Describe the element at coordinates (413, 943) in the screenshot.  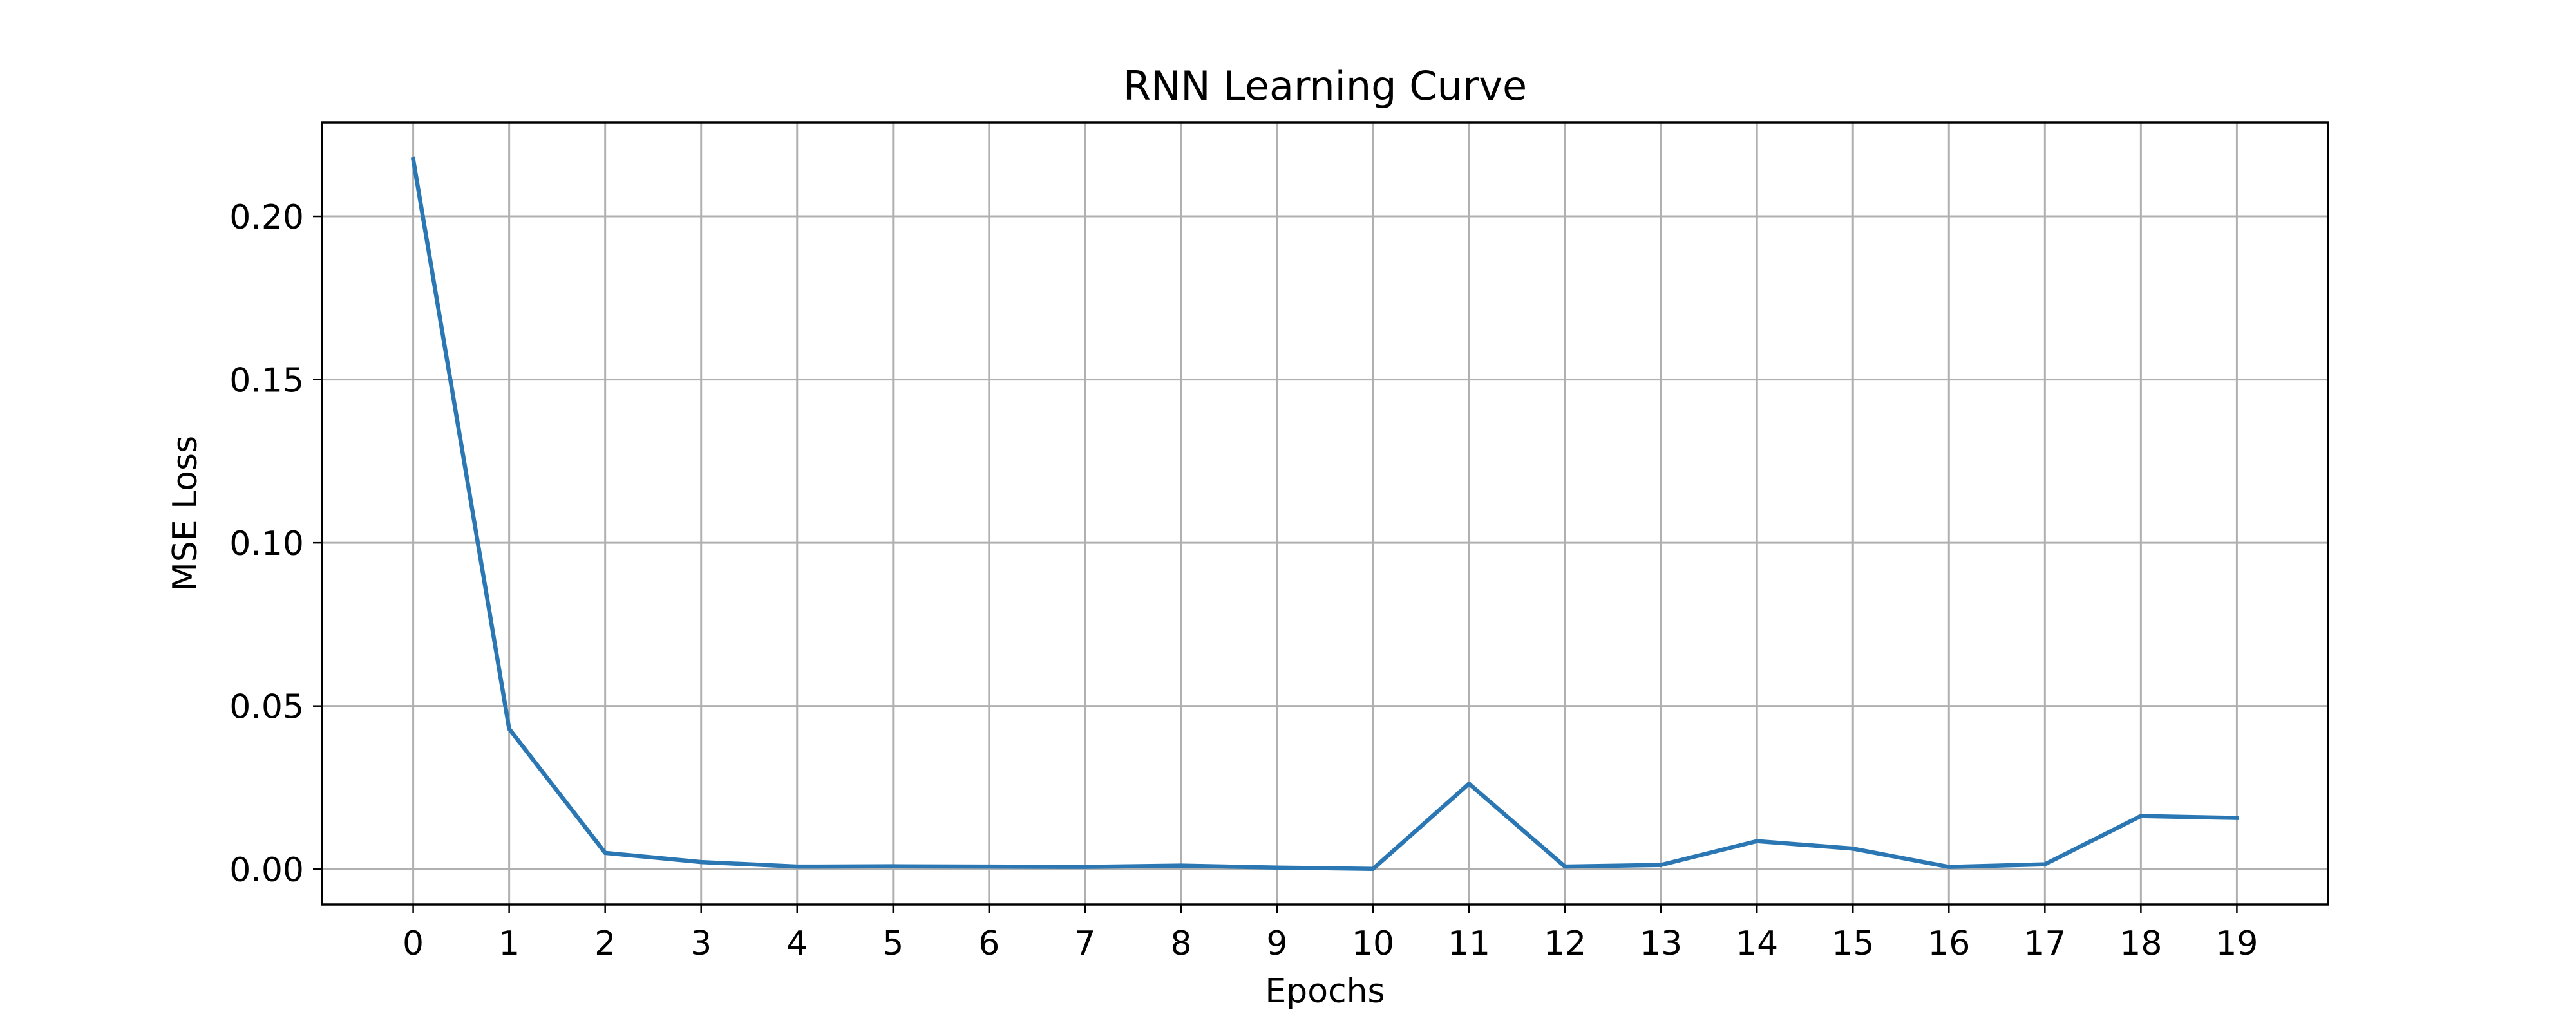
I see `x-tick-label: 0` at that location.